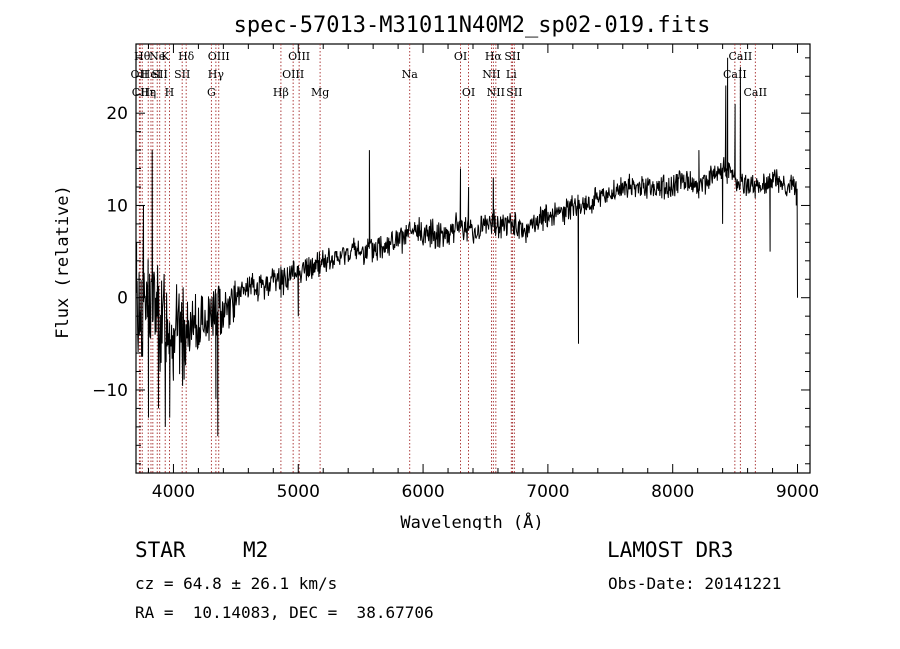  What do you see at coordinates (149, 92) in the screenshot?
I see `line-label: Hε` at bounding box center [149, 92].